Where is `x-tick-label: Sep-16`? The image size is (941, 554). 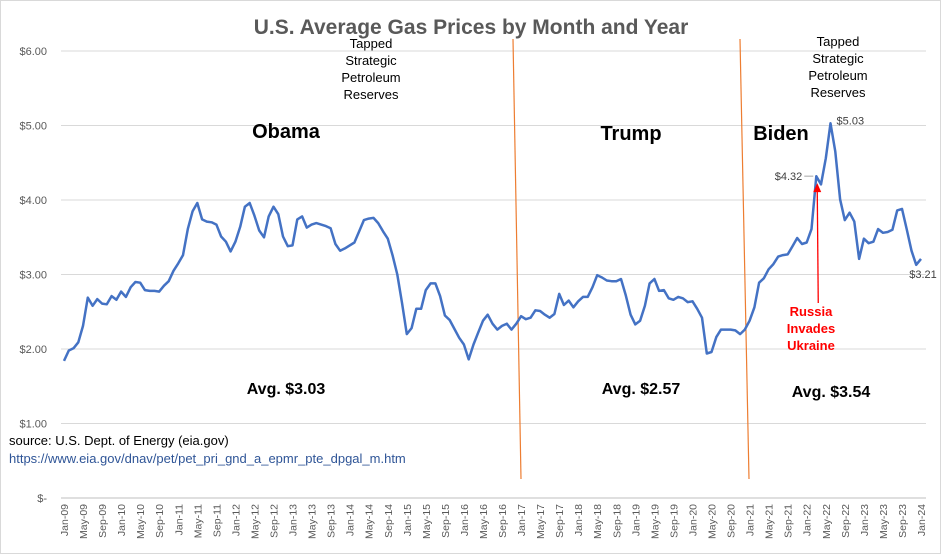 x-tick-label: Sep-16 is located at coordinates (503, 521).